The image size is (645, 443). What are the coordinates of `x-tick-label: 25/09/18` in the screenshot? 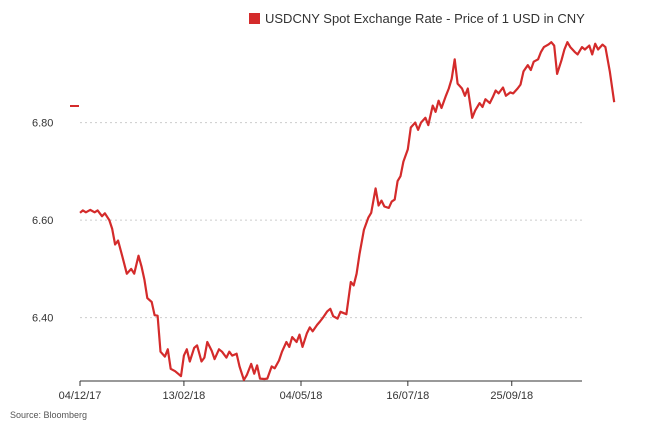 It's located at (511, 396).